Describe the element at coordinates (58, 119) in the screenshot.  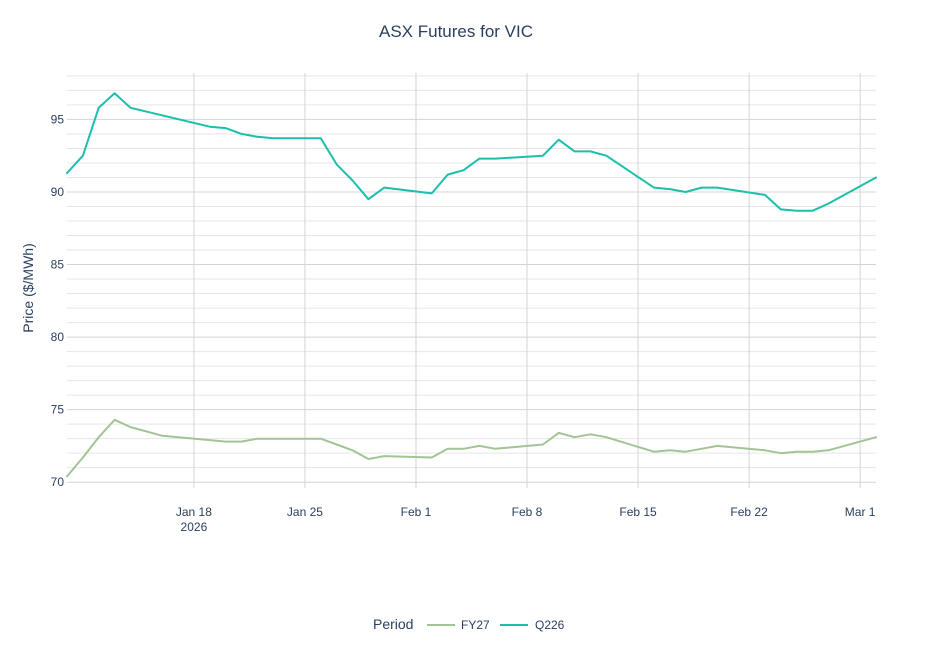
I see `y-tick-label: 95` at that location.